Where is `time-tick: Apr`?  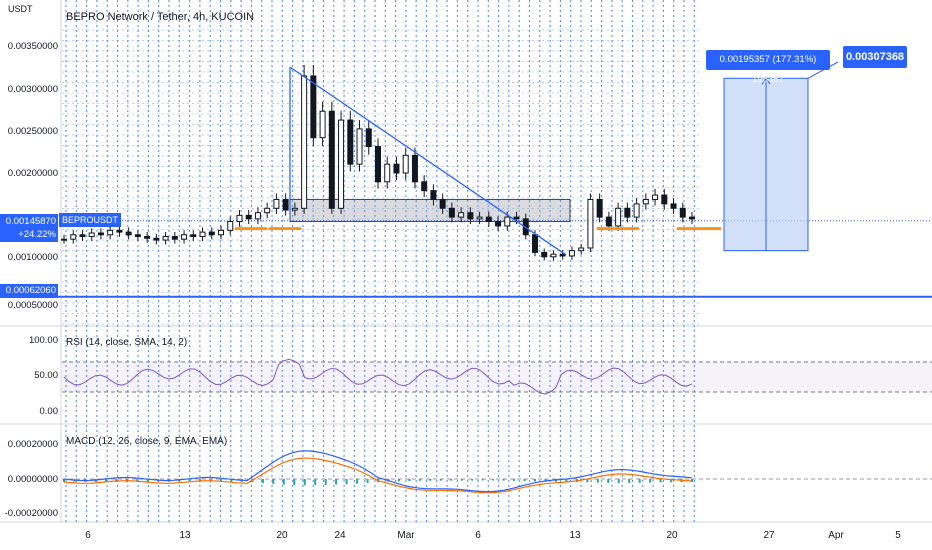 time-tick: Apr is located at coordinates (836, 535).